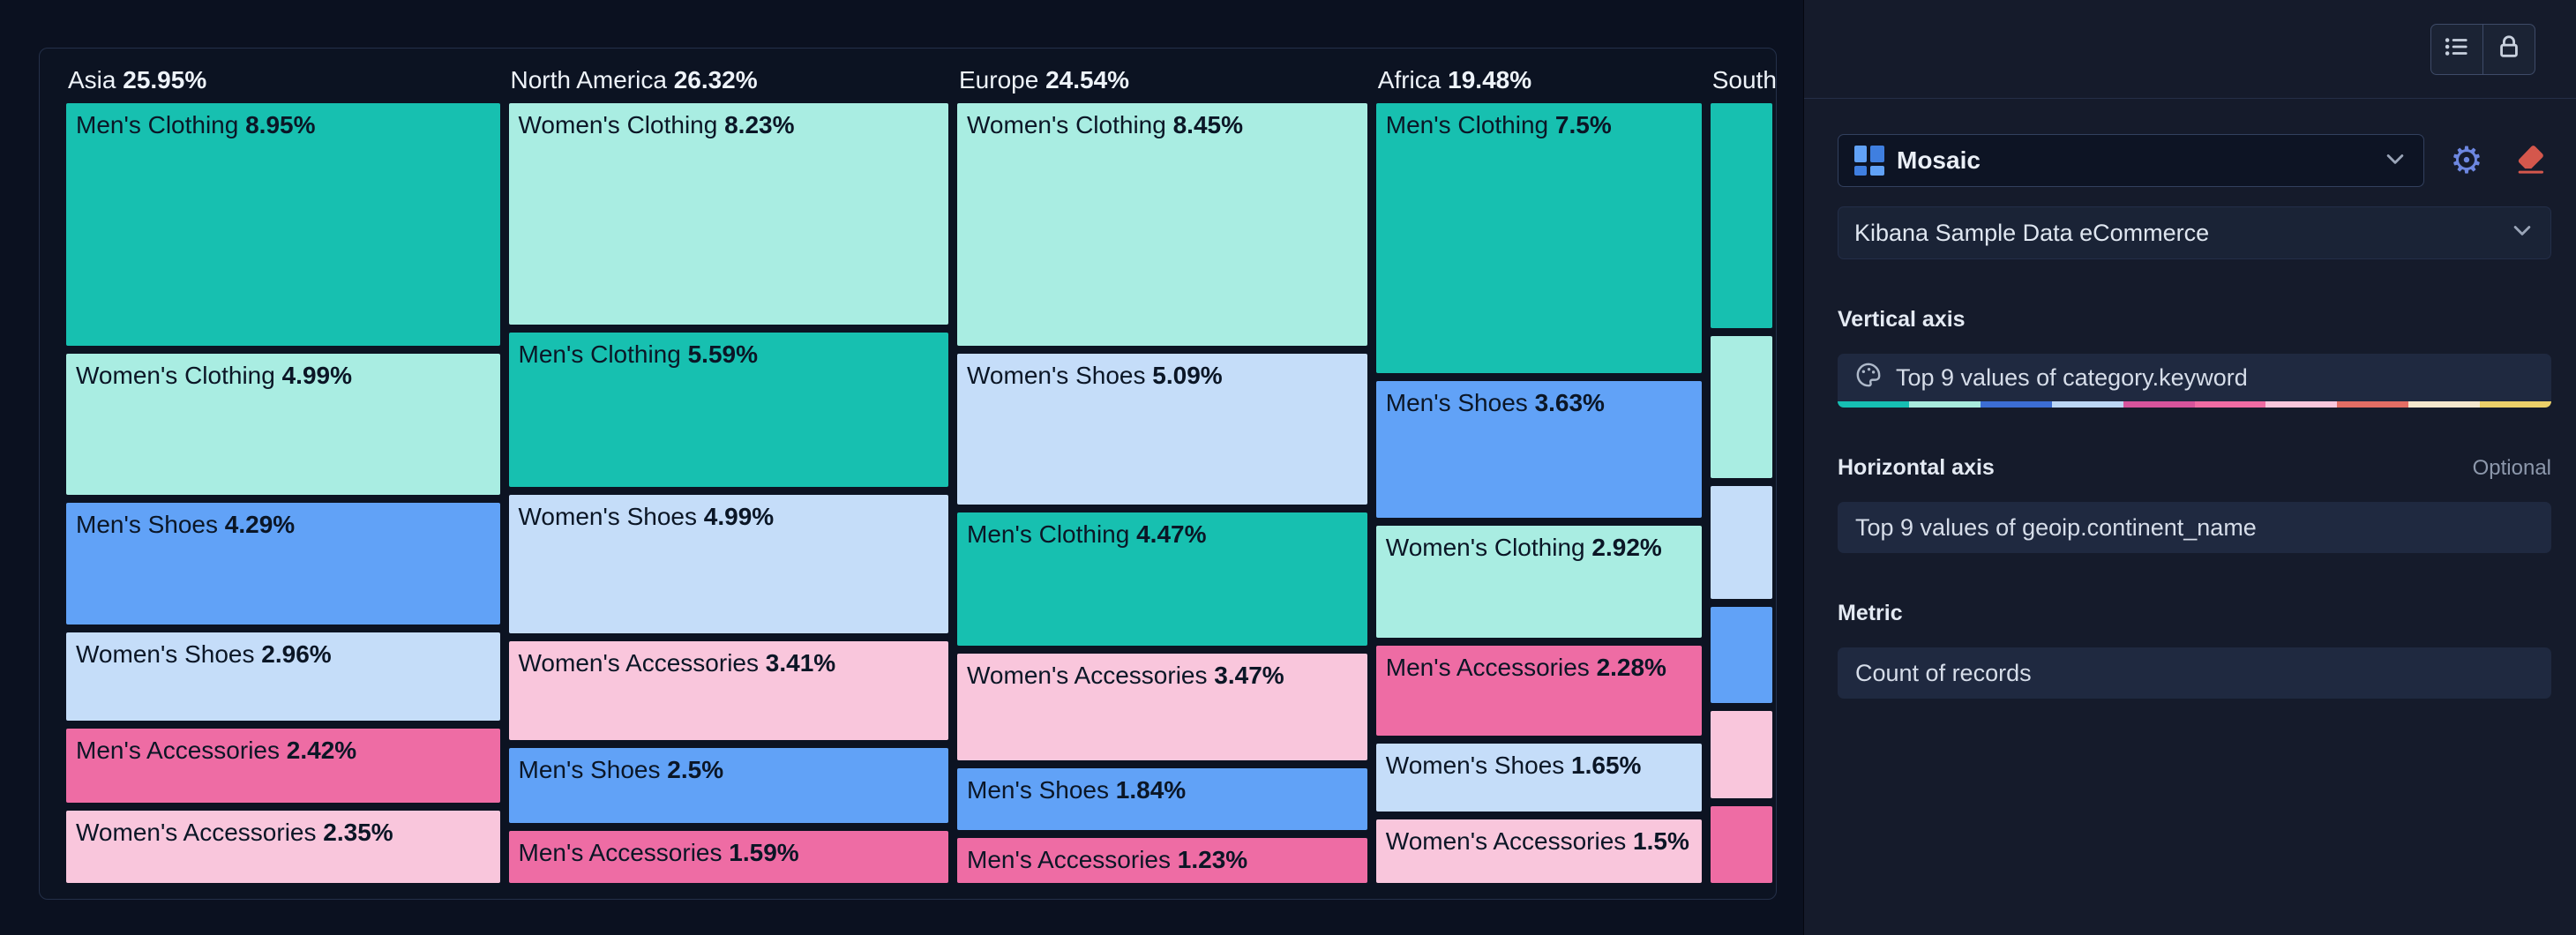 This screenshot has height=935, width=2576. What do you see at coordinates (1539, 851) in the screenshot?
I see `mosaic-block: Women's Accessories 1.5%` at bounding box center [1539, 851].